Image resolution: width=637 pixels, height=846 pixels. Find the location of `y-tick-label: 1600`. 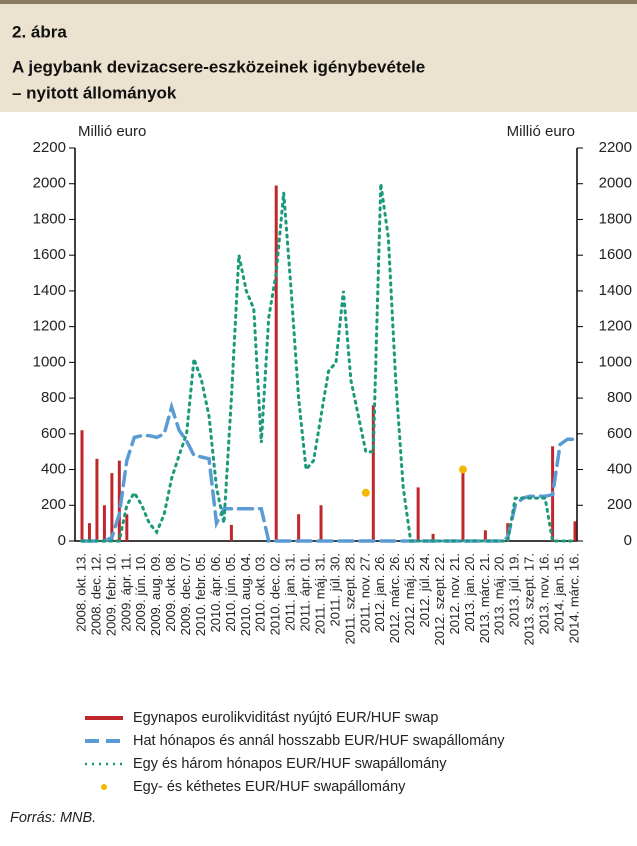

y-tick-label: 1600 is located at coordinates (49, 254).